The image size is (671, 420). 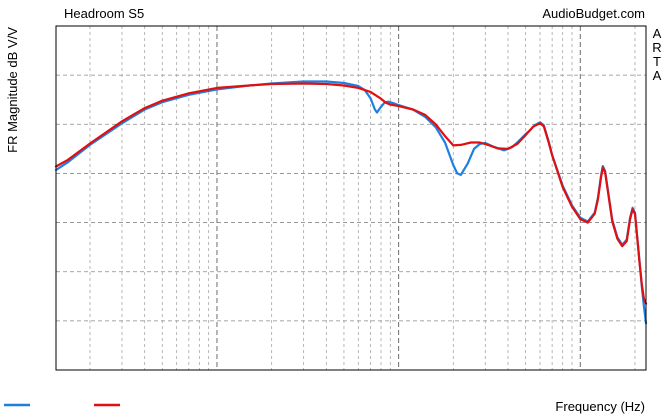 I want to click on x-axis-label: Frequency (Hz), so click(x=600, y=406).